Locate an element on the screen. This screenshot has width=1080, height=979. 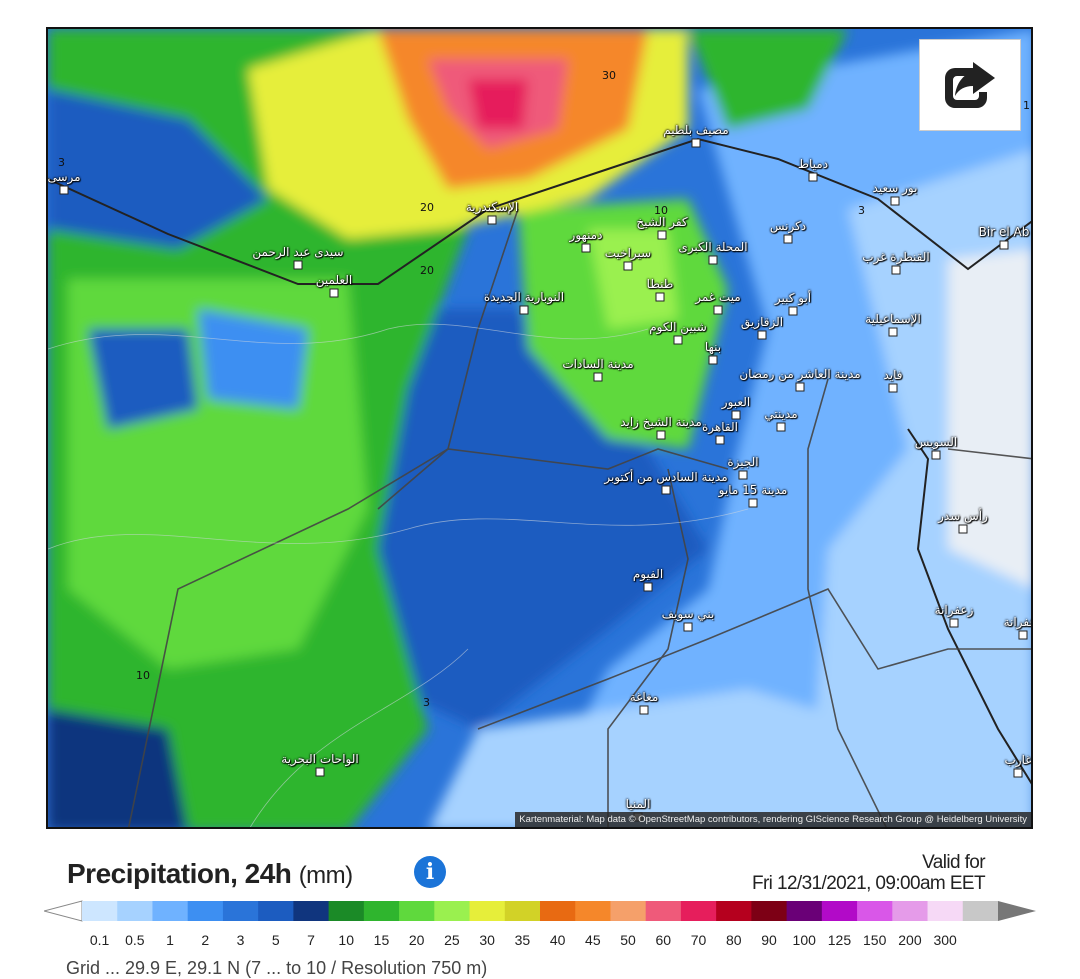
isoline-label: 3 is located at coordinates (61, 162).